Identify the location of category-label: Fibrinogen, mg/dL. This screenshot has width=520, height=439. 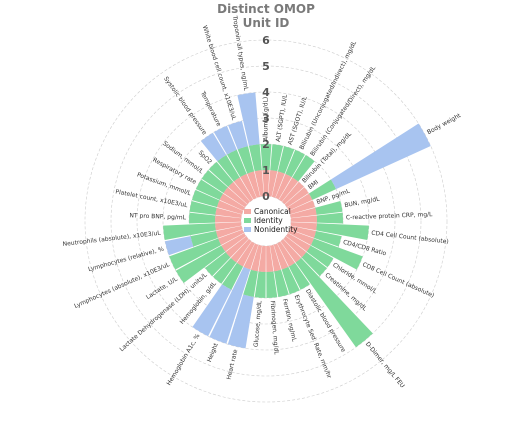
(274, 327).